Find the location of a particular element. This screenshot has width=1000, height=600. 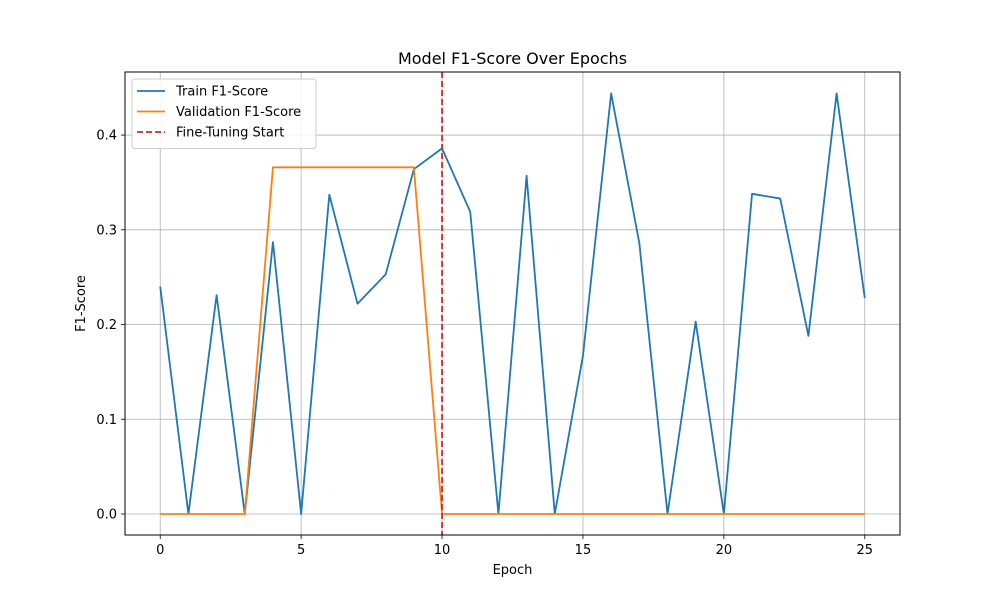

legend-label-validation: Validation F1-Score is located at coordinates (238, 112).